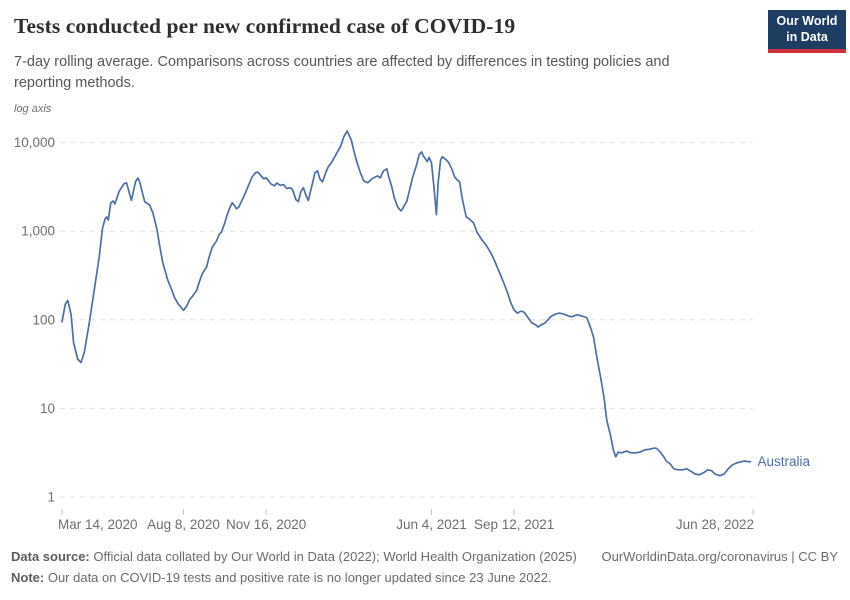 This screenshot has height=600, width=850. What do you see at coordinates (33, 109) in the screenshot?
I see `log-axis-note: log axis` at bounding box center [33, 109].